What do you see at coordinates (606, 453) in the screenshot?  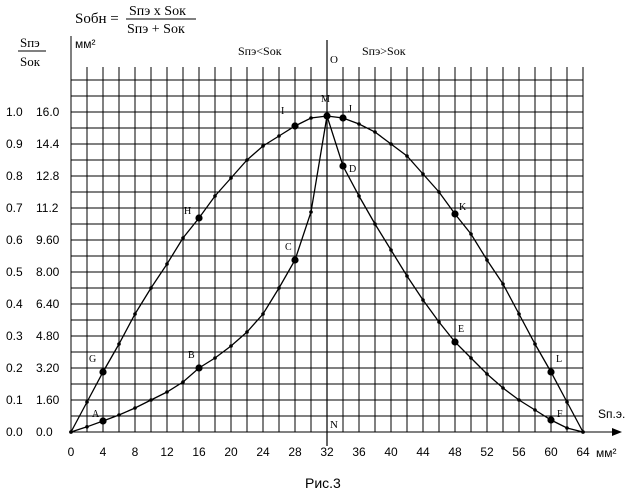 I see `x-unit-label: мм²` at bounding box center [606, 453].